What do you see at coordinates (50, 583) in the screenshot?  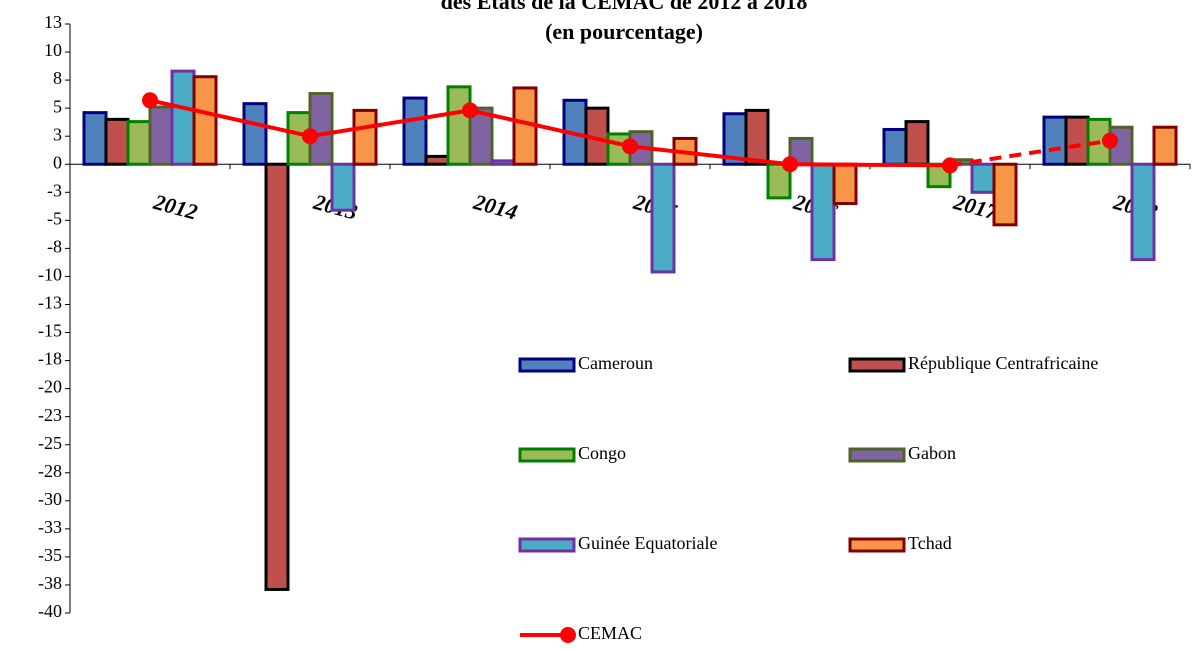 I see `y-tick-label: -38` at bounding box center [50, 583].